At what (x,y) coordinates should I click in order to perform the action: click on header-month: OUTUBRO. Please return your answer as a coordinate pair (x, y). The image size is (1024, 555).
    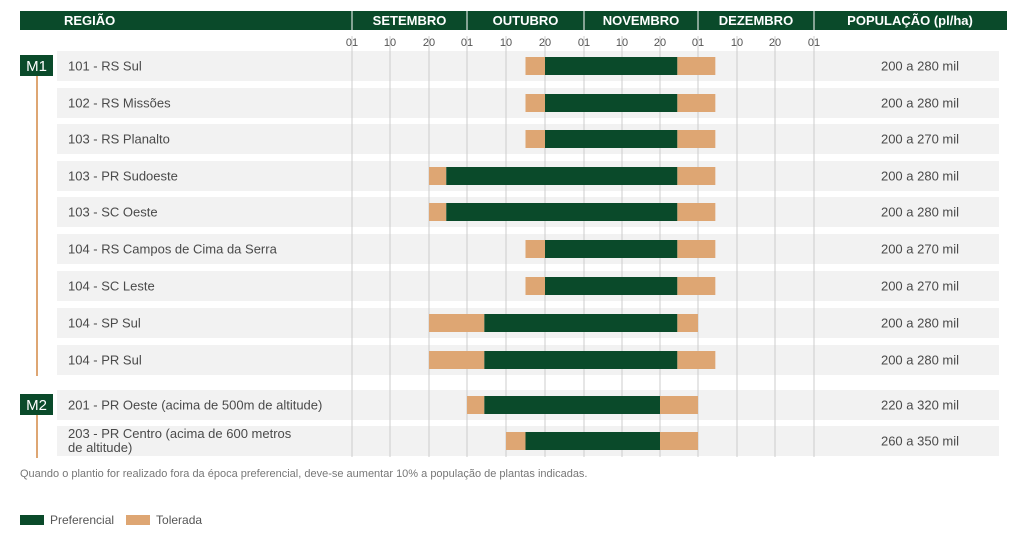
    Looking at the image, I should click on (526, 20).